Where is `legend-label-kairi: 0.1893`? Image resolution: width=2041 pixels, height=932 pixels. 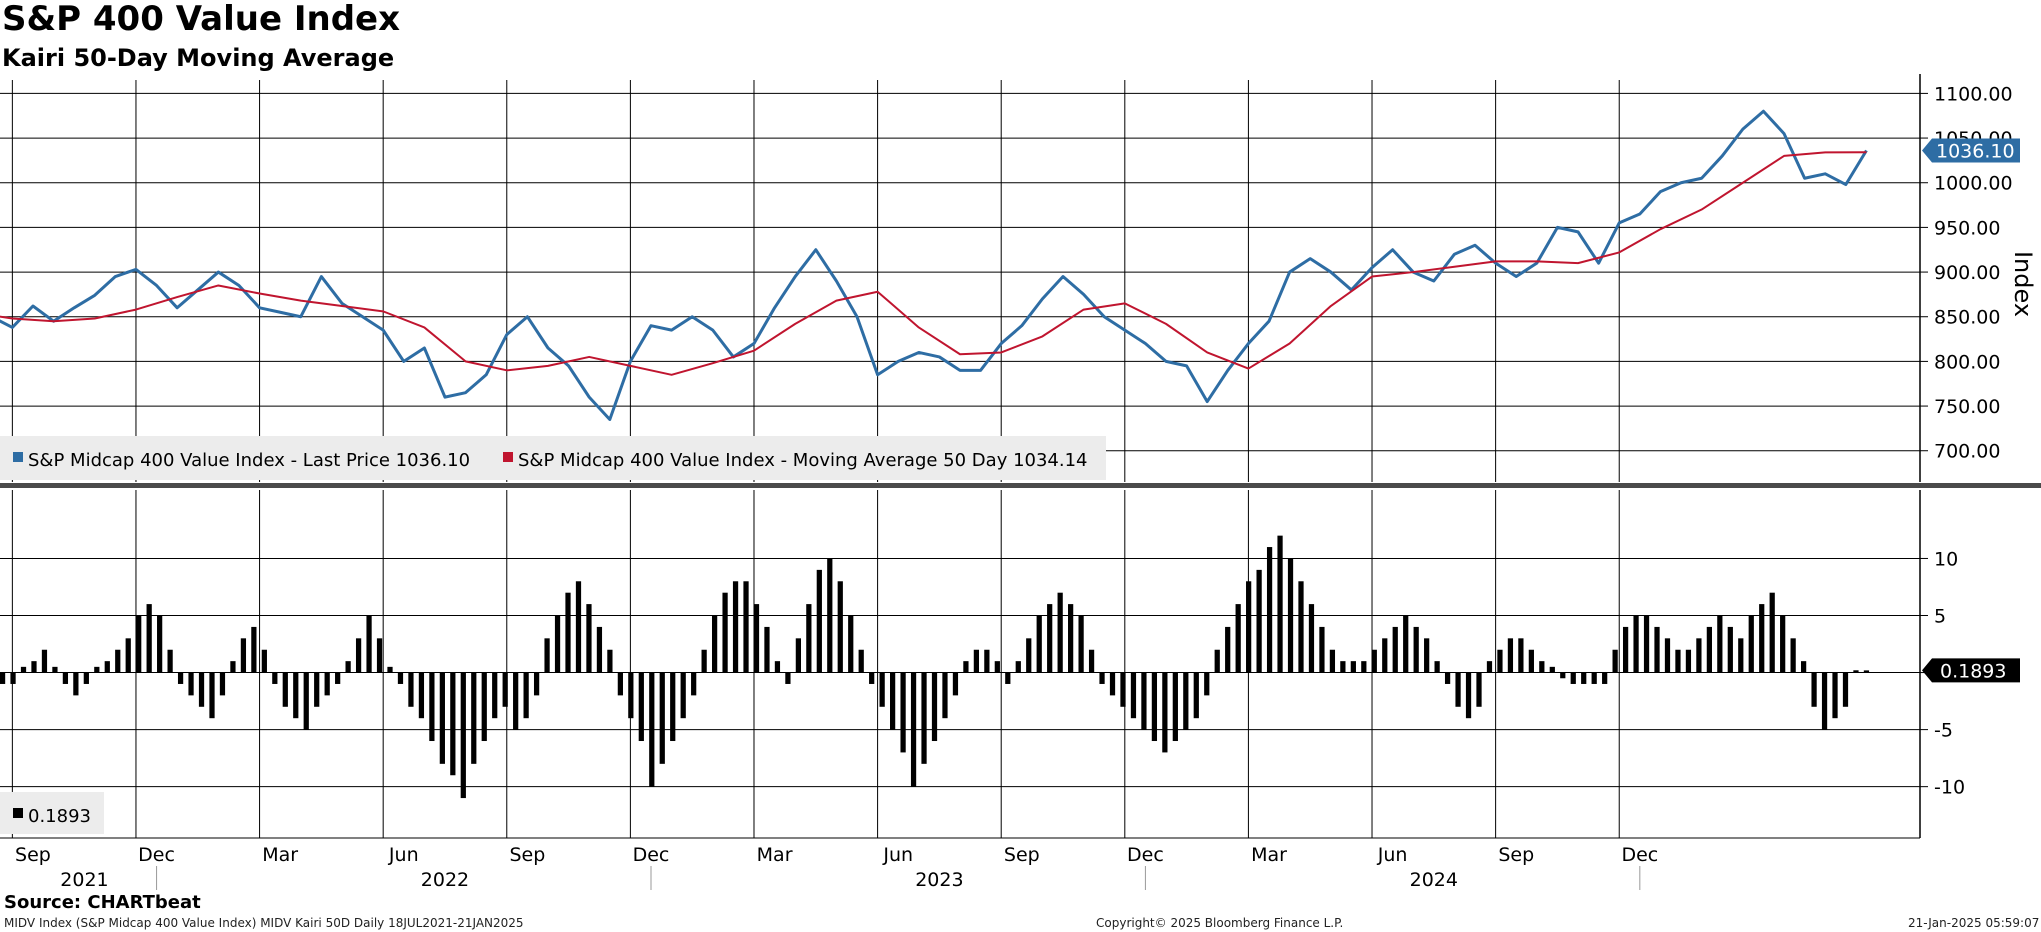
legend-label-kairi: 0.1893 is located at coordinates (59, 816).